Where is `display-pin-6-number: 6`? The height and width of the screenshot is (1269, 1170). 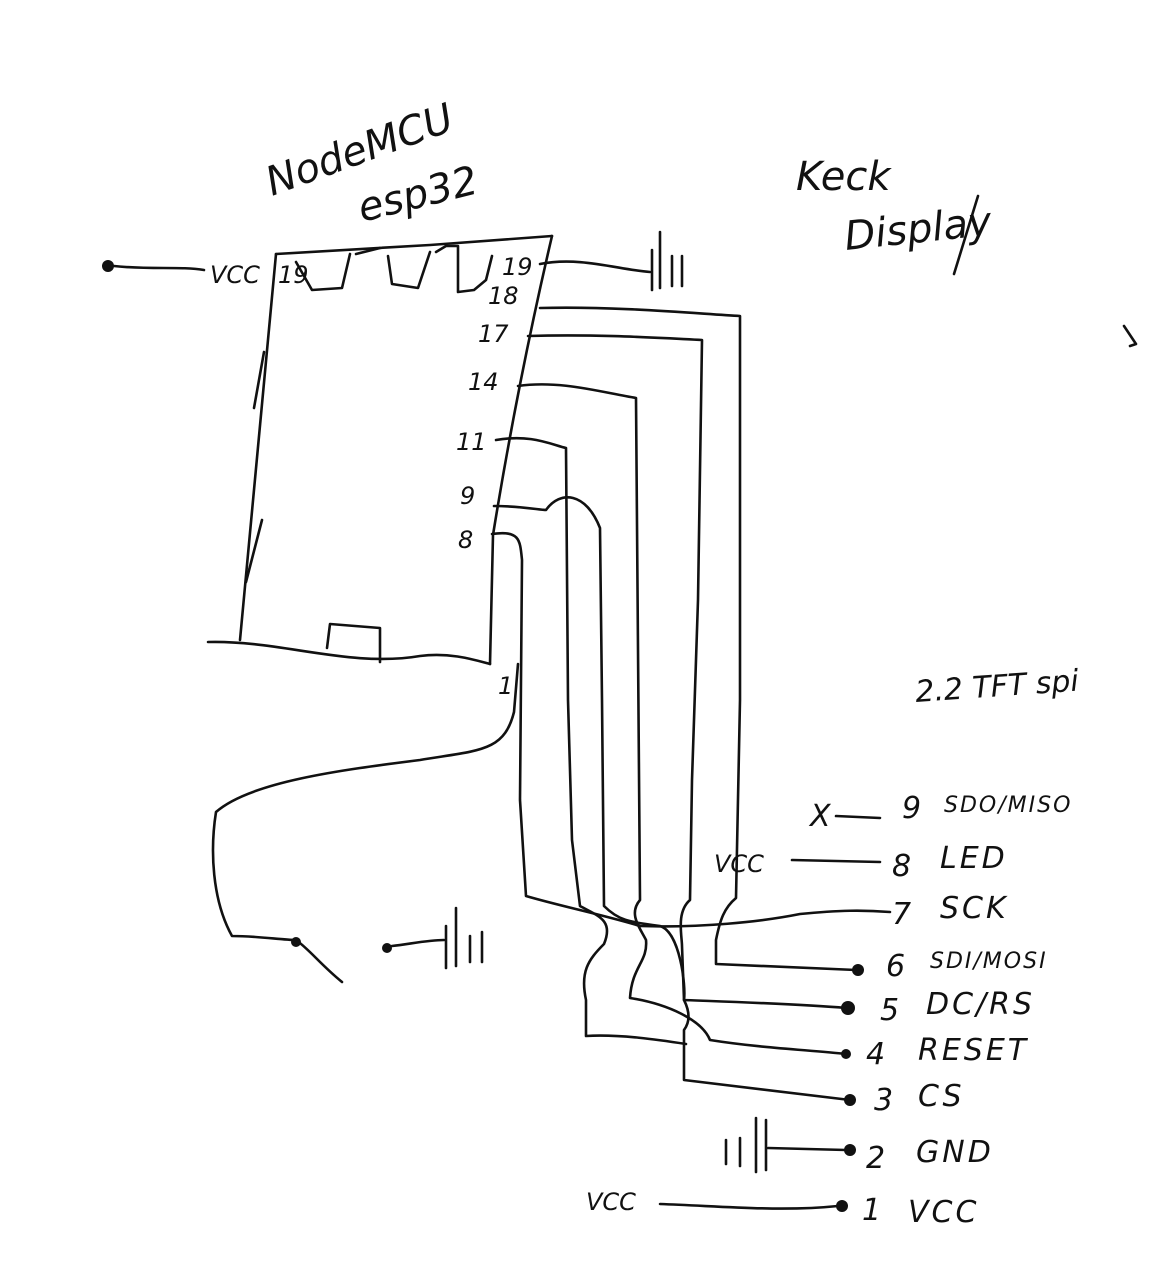 display-pin-6-number: 6 is located at coordinates (897, 966).